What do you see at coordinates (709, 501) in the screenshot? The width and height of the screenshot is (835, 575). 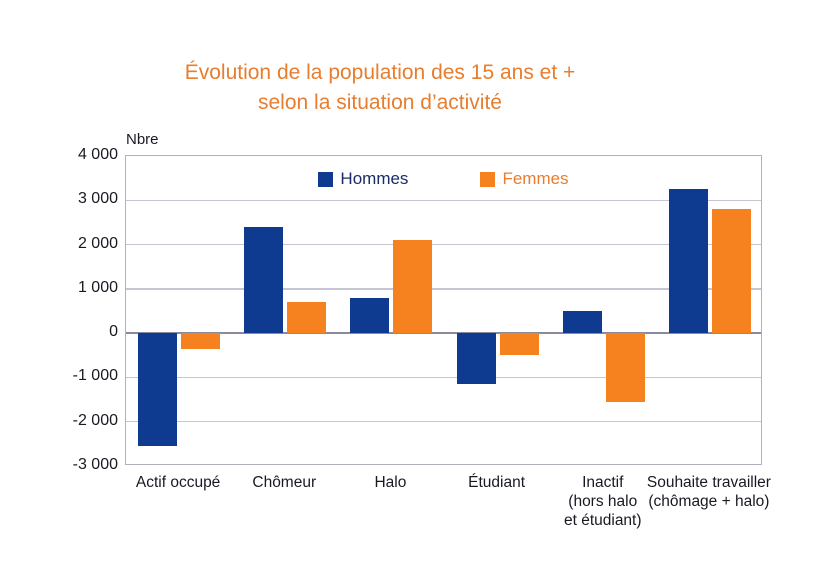 I see `x-tick-label-line: (chômage + halo)` at bounding box center [709, 501].